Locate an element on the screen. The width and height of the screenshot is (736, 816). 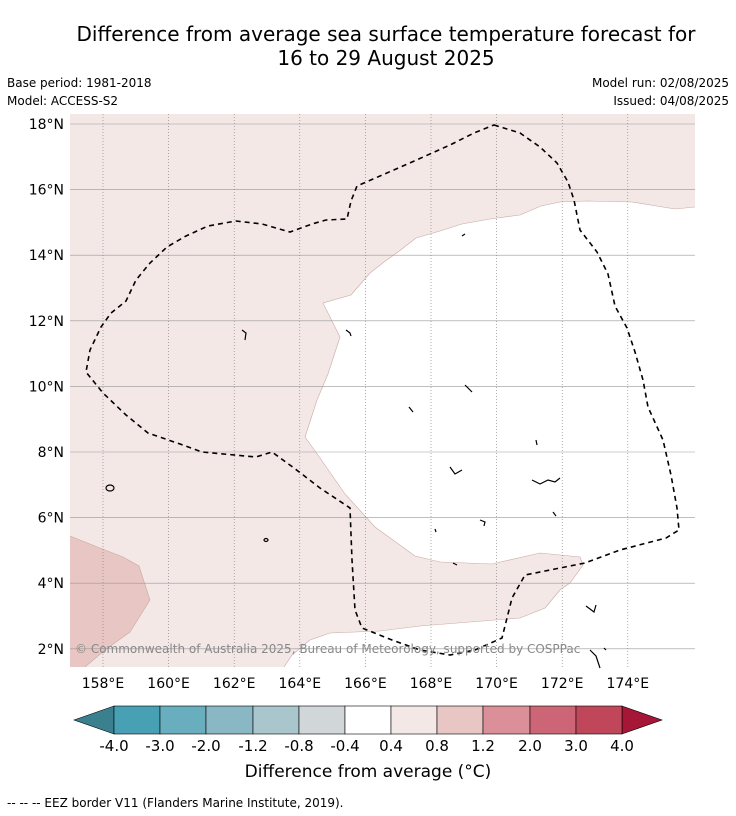
colorbar-tick-label: -0.8 is located at coordinates (298, 746).